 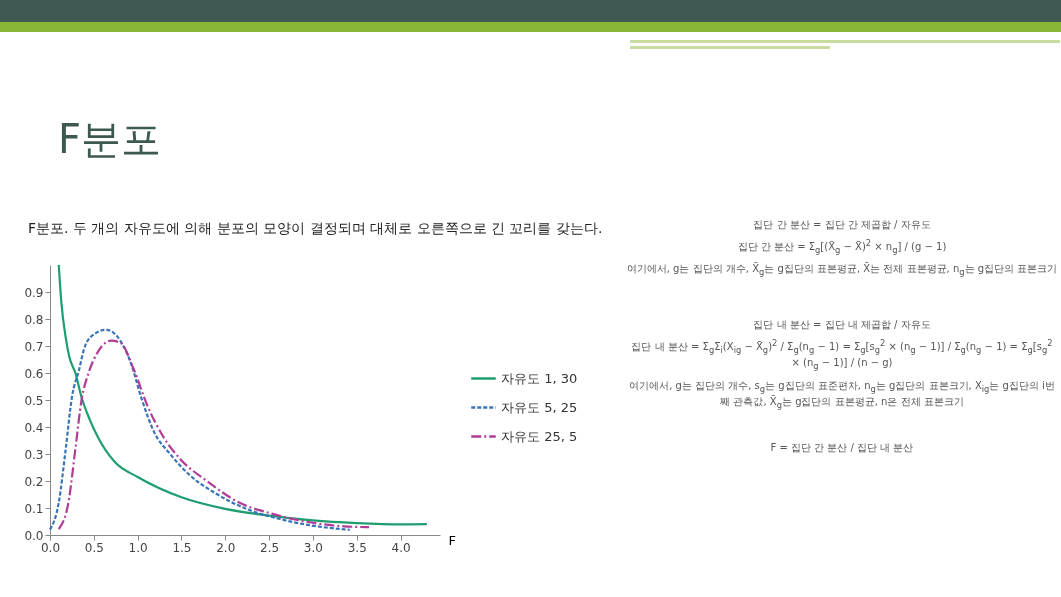 I want to click on y-tick-label: 0.1, so click(x=34, y=508).